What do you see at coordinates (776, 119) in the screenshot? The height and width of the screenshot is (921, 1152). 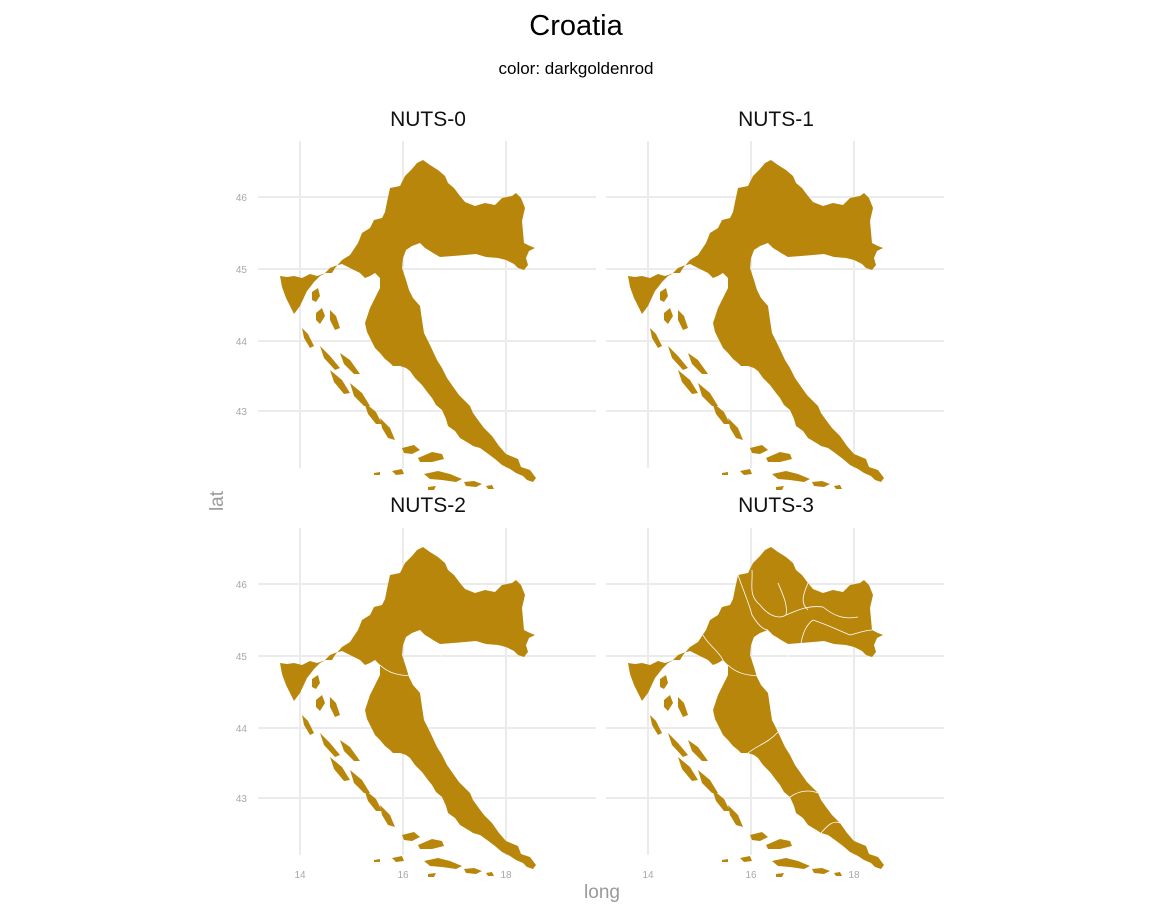 I see `facet-title-nuts1: NUTS-1` at bounding box center [776, 119].